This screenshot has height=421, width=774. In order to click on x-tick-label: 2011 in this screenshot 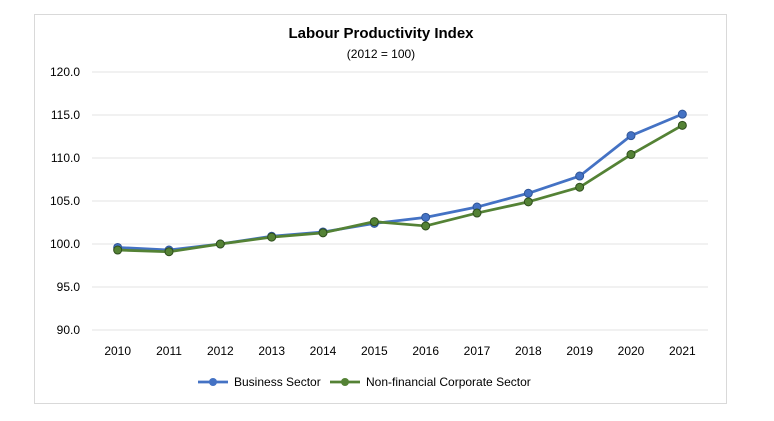, I will do `click(169, 351)`.